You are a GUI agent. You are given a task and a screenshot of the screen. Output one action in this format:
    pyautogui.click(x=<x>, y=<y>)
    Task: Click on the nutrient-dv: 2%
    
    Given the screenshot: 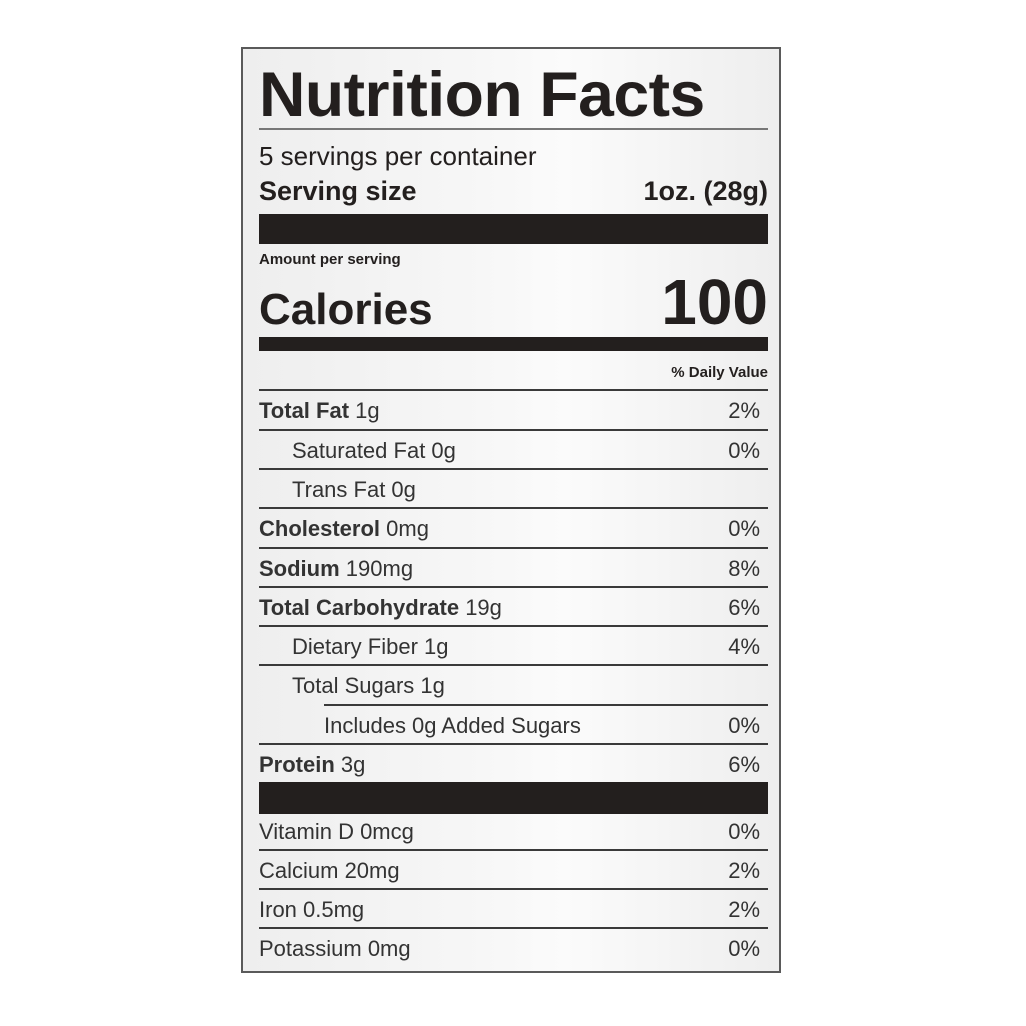 What is the action you would take?
    pyautogui.click(x=744, y=410)
    